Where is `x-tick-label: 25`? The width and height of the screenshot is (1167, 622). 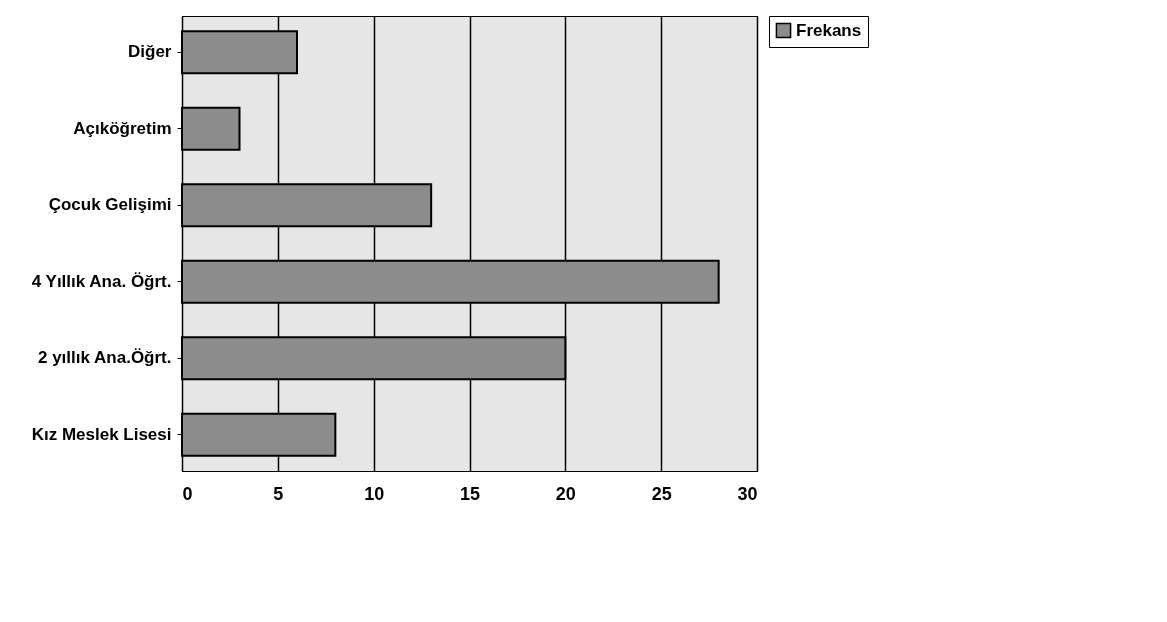 x-tick-label: 25 is located at coordinates (661, 493).